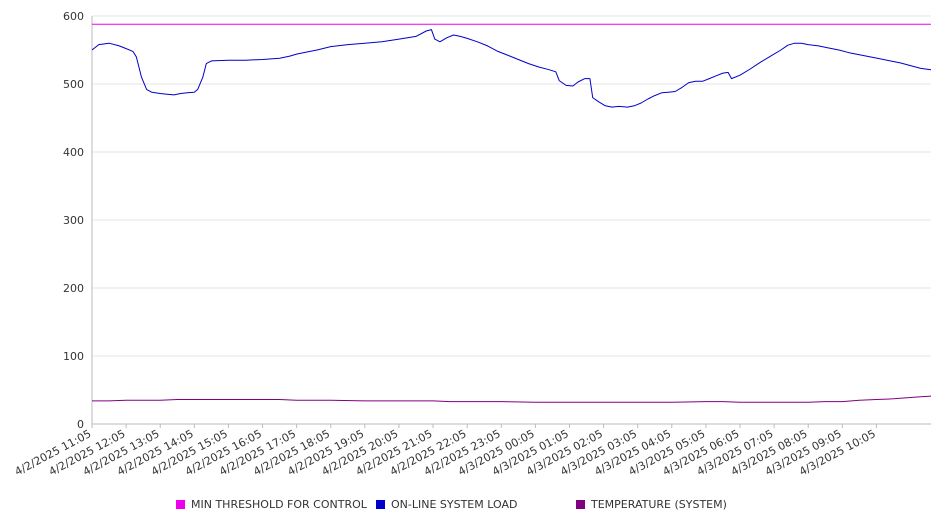 Image resolution: width=946 pixels, height=526 pixels. Describe the element at coordinates (454, 504) in the screenshot. I see `legend-label-system-load: ON-LINE SYSTEM LOAD` at that location.